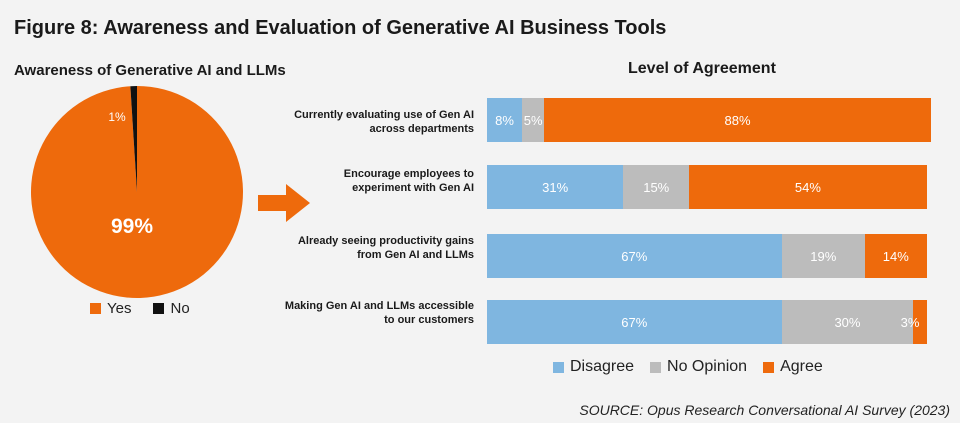  Describe the element at coordinates (910, 322) in the screenshot. I see `bar-value-label: 3%` at that location.